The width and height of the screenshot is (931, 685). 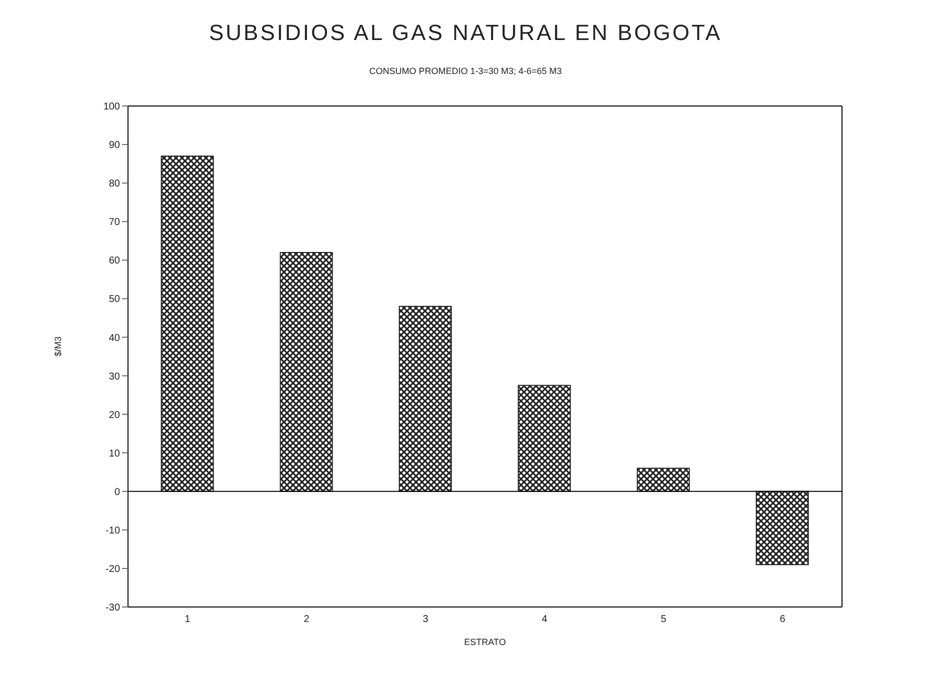 I want to click on y-axis-title: $/M3, so click(x=58, y=346).